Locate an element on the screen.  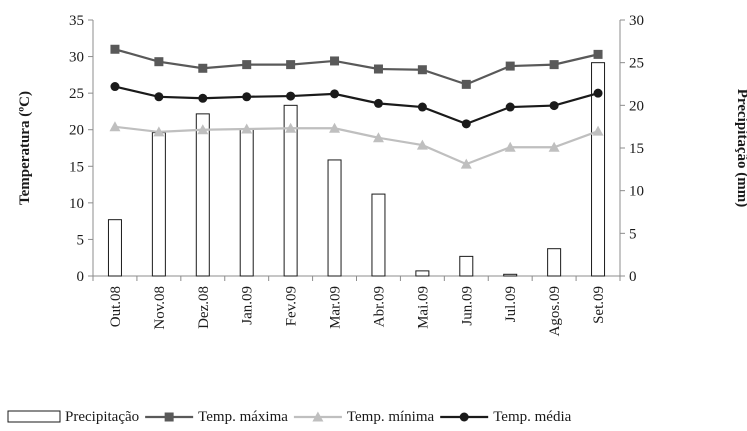
y-left-tick-label: 5 is located at coordinates (81, 240).